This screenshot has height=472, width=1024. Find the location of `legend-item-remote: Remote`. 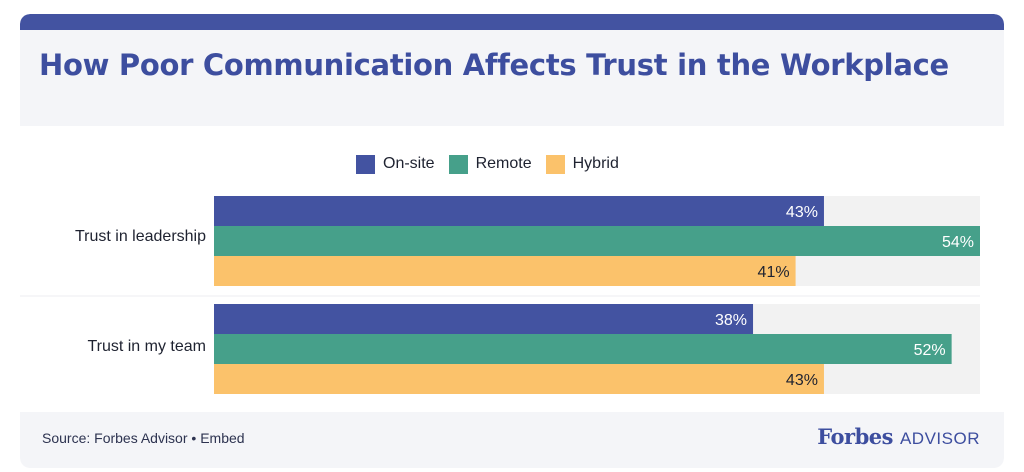

legend-item-remote: Remote is located at coordinates (490, 164).